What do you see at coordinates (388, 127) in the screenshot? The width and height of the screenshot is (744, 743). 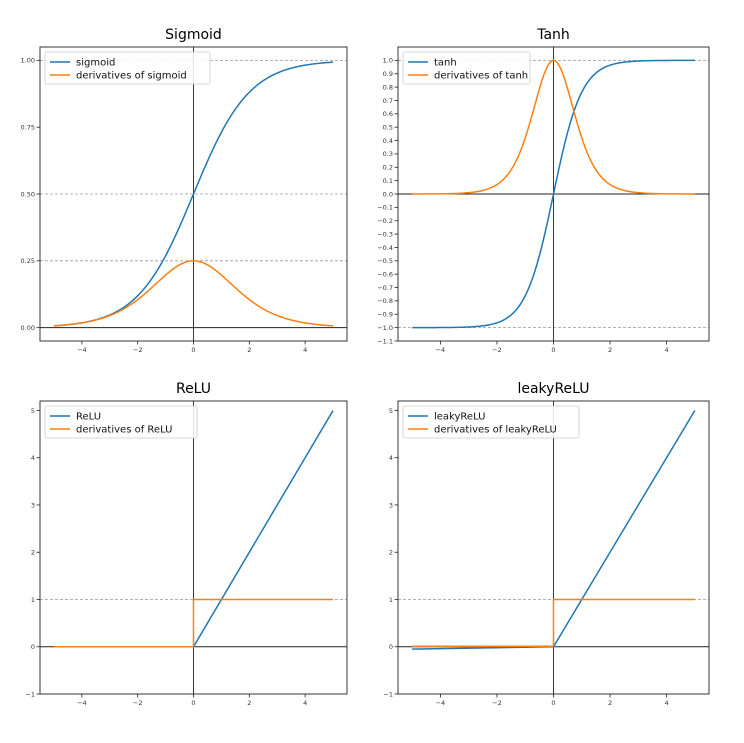 I see `y-tick-label: 0.5` at bounding box center [388, 127].